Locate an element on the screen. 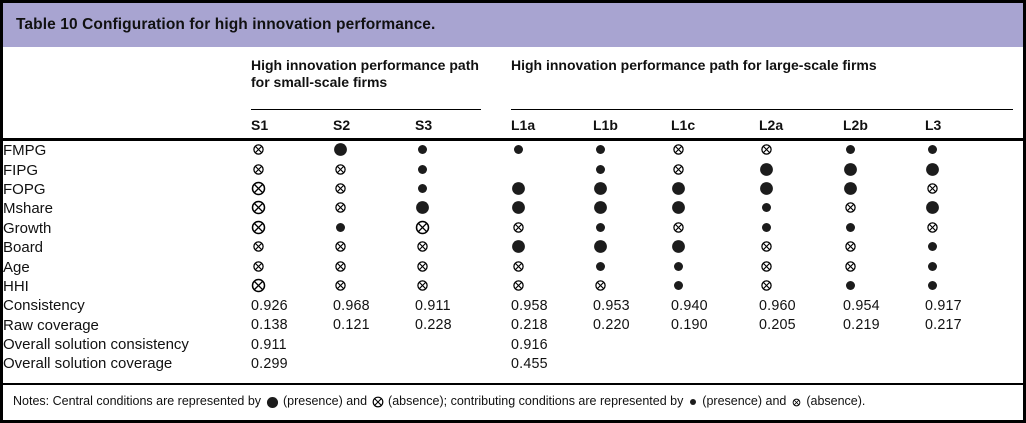 Image resolution: width=1026 pixels, height=423 pixels. row-label: Consistency is located at coordinates (44, 306).